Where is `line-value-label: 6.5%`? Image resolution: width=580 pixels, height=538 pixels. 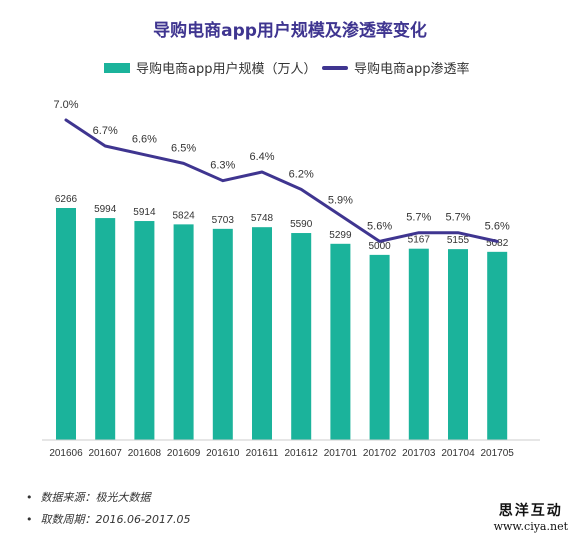 line-value-label: 6.5% is located at coordinates (183, 148).